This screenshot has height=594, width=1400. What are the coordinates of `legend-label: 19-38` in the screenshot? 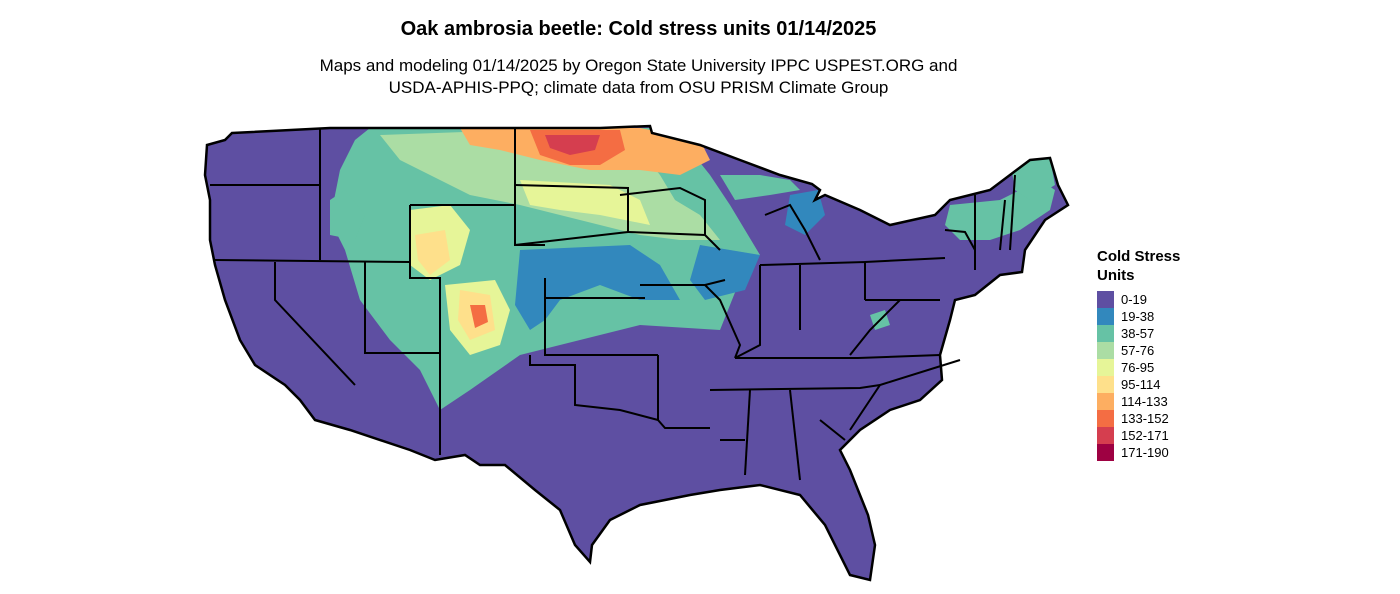 It's located at (1138, 316).